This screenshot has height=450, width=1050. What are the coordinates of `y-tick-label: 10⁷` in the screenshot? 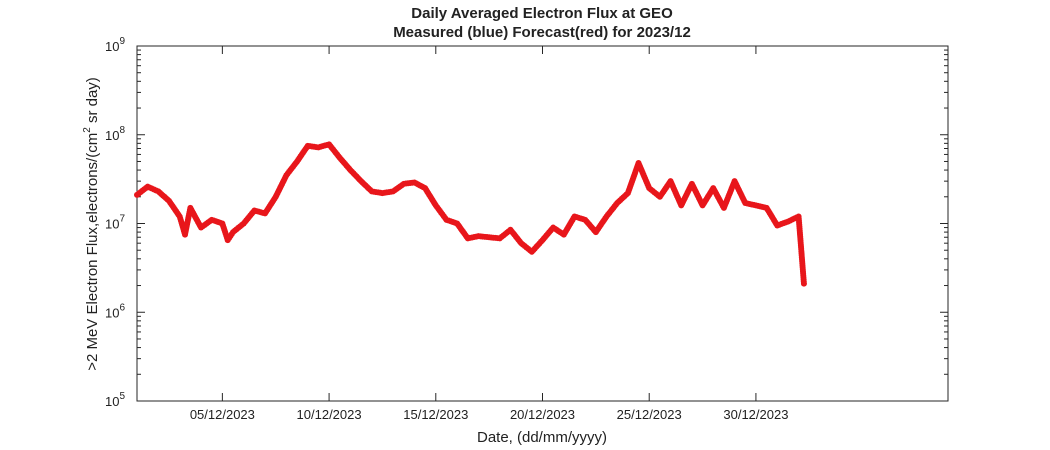 It's located at (115, 223).